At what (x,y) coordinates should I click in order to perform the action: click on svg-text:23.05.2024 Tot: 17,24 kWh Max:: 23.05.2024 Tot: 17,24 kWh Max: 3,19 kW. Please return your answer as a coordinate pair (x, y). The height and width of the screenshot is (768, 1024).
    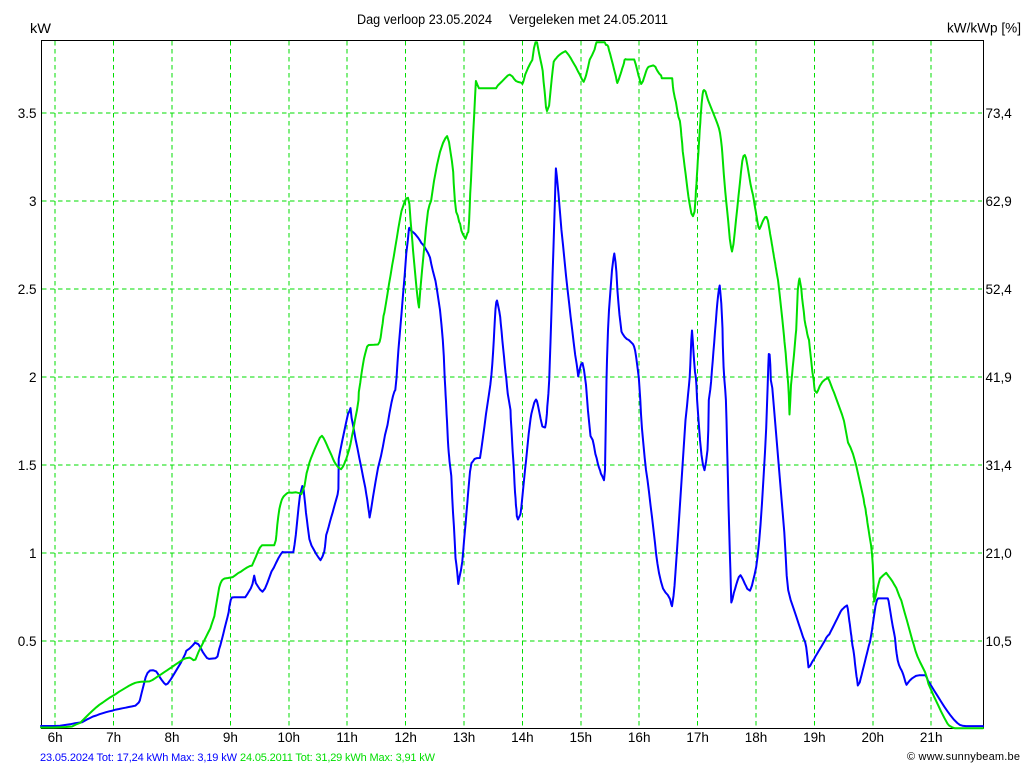
    Looking at the image, I should click on (139, 758).